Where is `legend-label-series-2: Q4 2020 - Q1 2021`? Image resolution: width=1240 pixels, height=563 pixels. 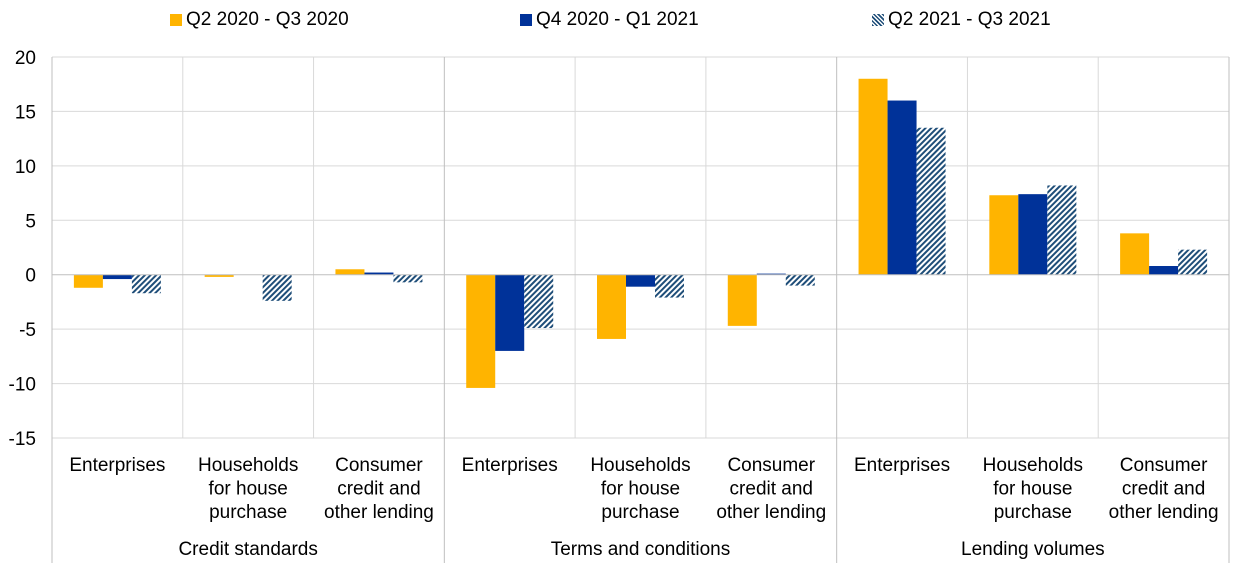
legend-label-series-2: Q4 2020 - Q1 2021 is located at coordinates (617, 19).